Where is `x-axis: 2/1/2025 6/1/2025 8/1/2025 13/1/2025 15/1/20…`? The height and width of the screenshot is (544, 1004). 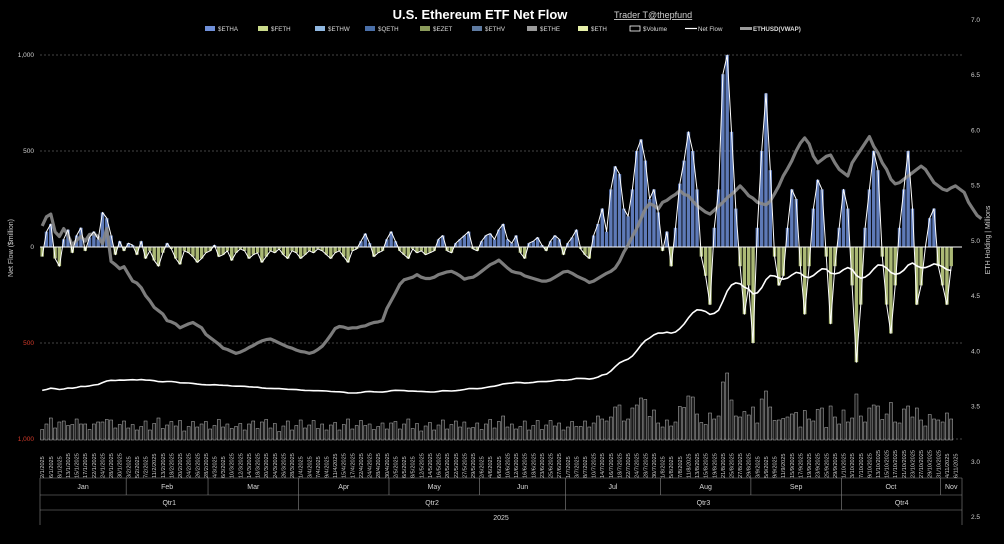
x-axis: 2/1/2025 6/1/2025 8/1/2025 13/1/2025 15/1/20… is located at coordinates (501, 487).